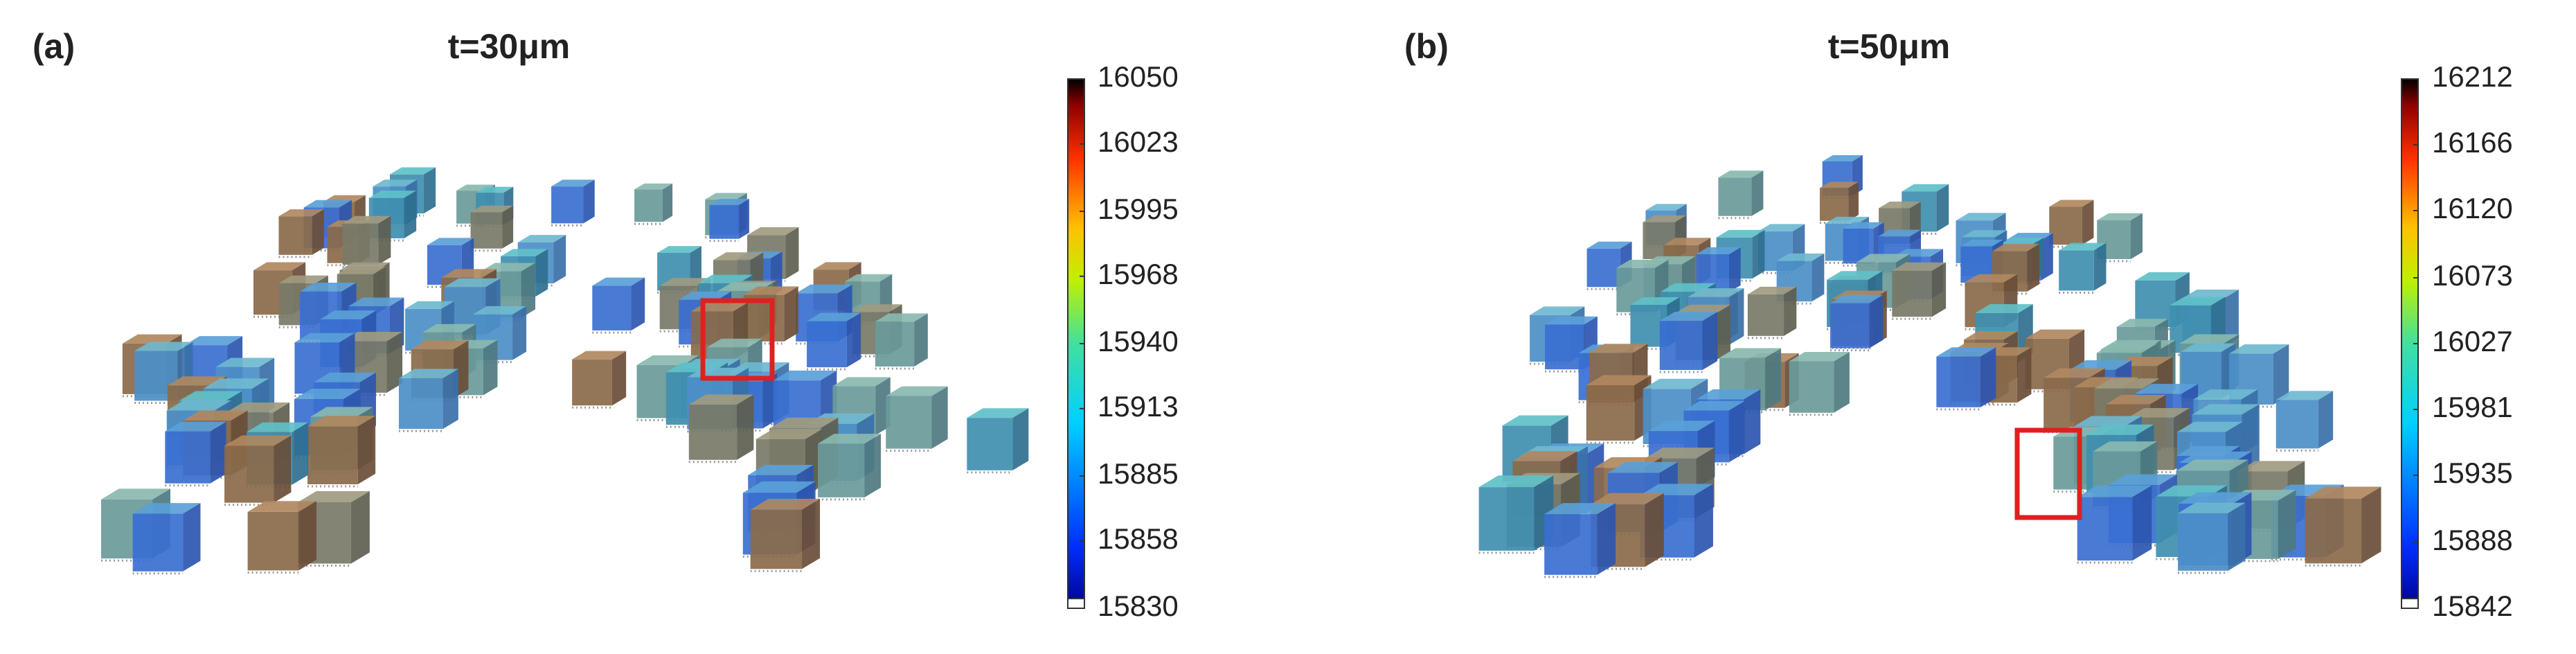 This screenshot has width=2576, height=654. What do you see at coordinates (2472, 341) in the screenshot?
I see `tick-label: 16027` at bounding box center [2472, 341].